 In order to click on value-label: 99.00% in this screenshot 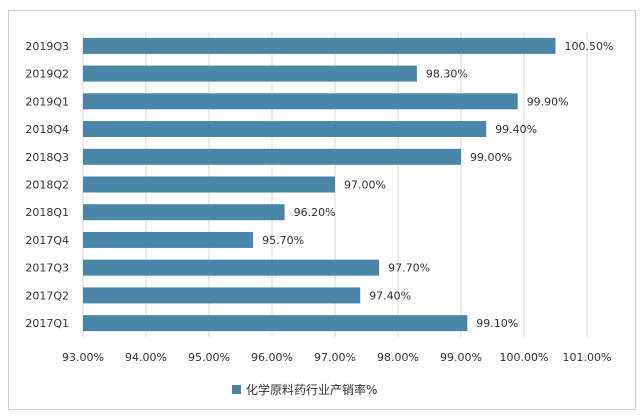, I will do `click(491, 157)`.